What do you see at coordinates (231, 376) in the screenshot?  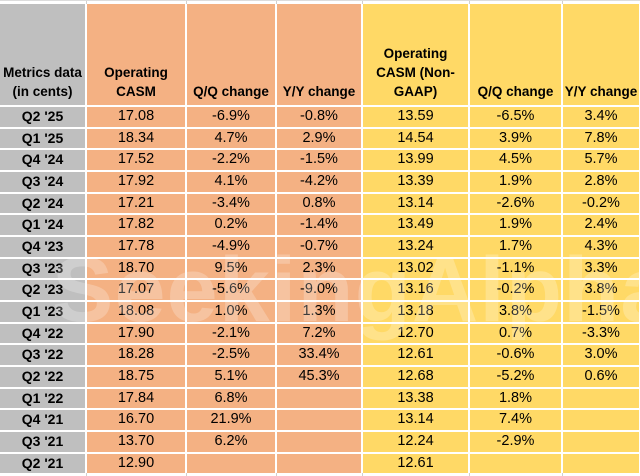 I see `qq-change-cell: 5.1%` at bounding box center [231, 376].